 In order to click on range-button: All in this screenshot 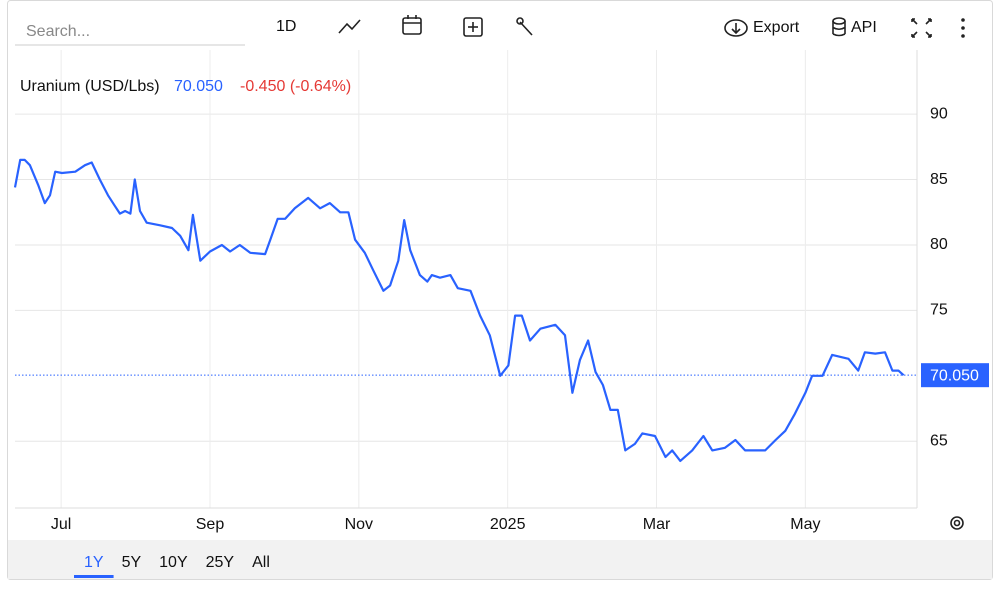, I will do `click(261, 562)`.